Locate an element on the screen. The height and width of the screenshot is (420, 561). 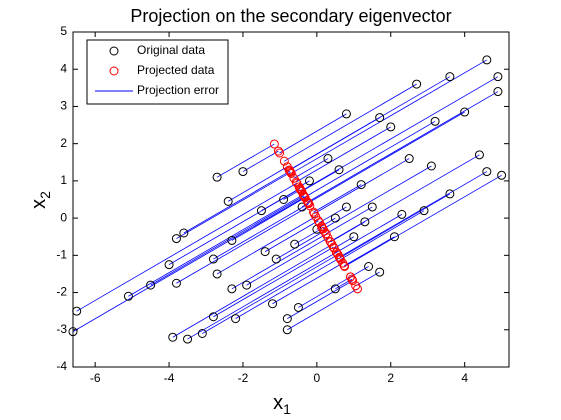
y-tick-label: 1 is located at coordinates (63, 180).